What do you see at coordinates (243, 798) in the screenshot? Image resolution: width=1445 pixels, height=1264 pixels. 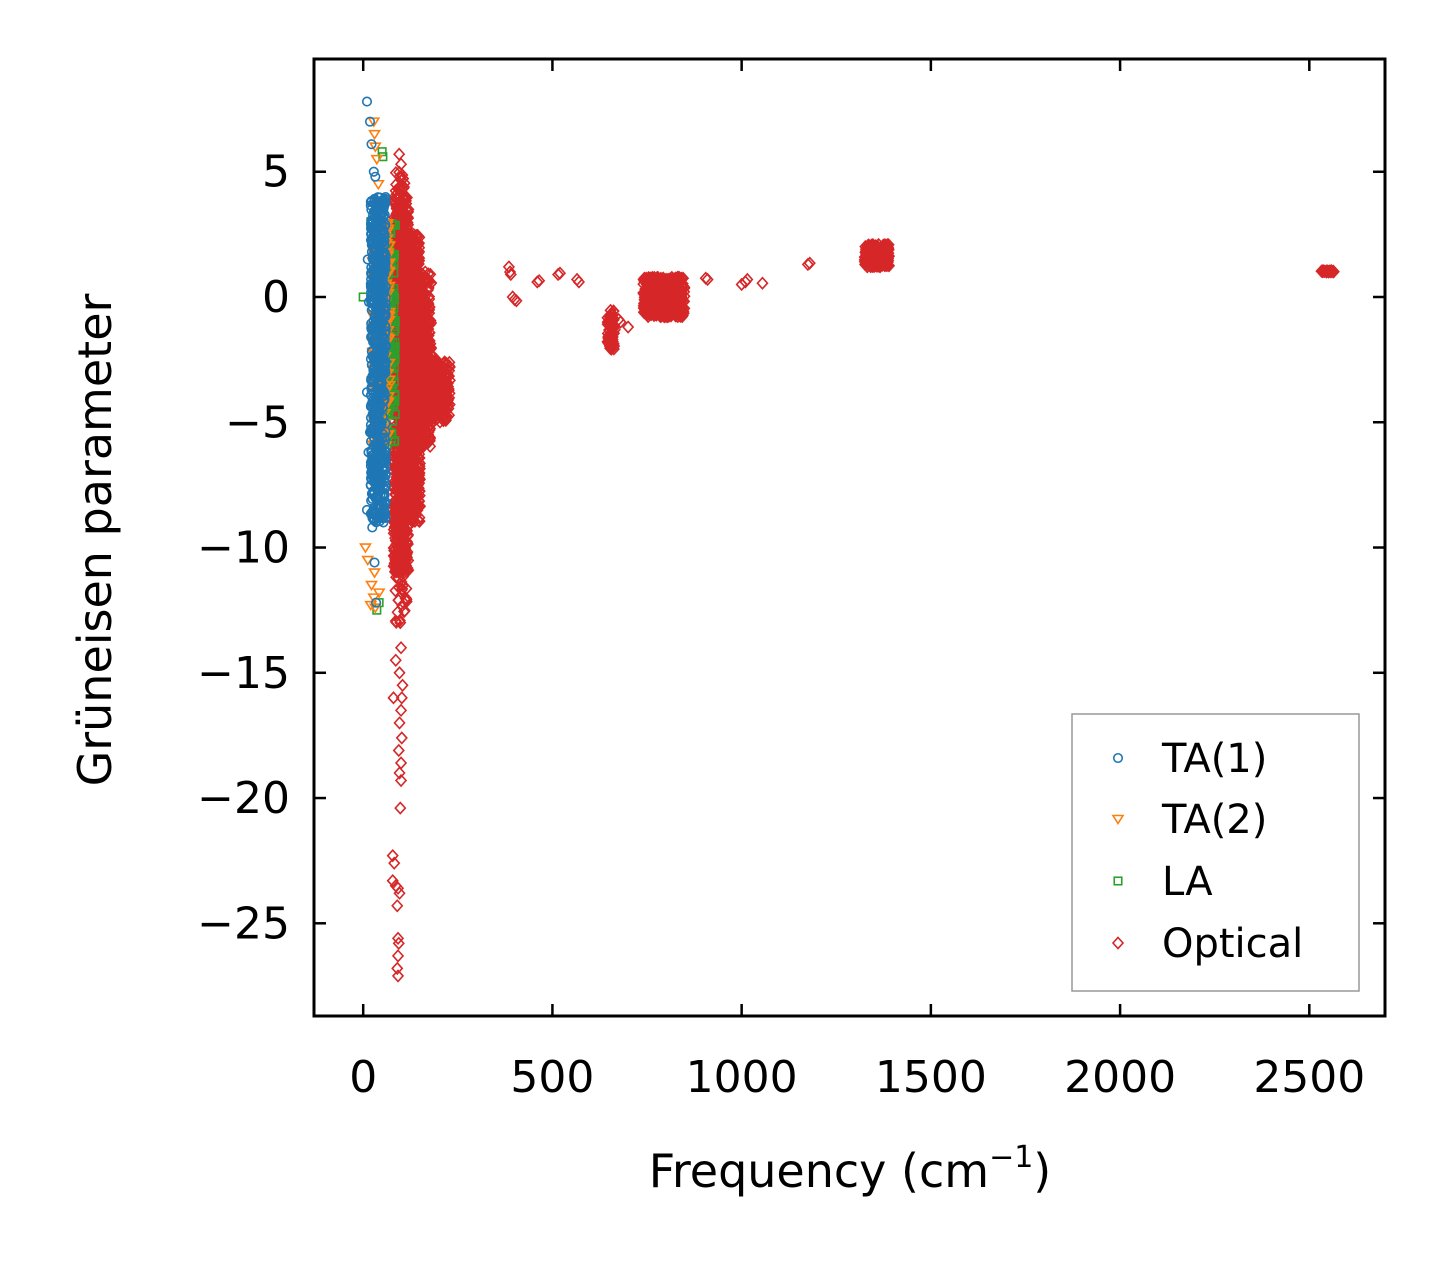 I see `y-tick-label: −20` at bounding box center [243, 798].